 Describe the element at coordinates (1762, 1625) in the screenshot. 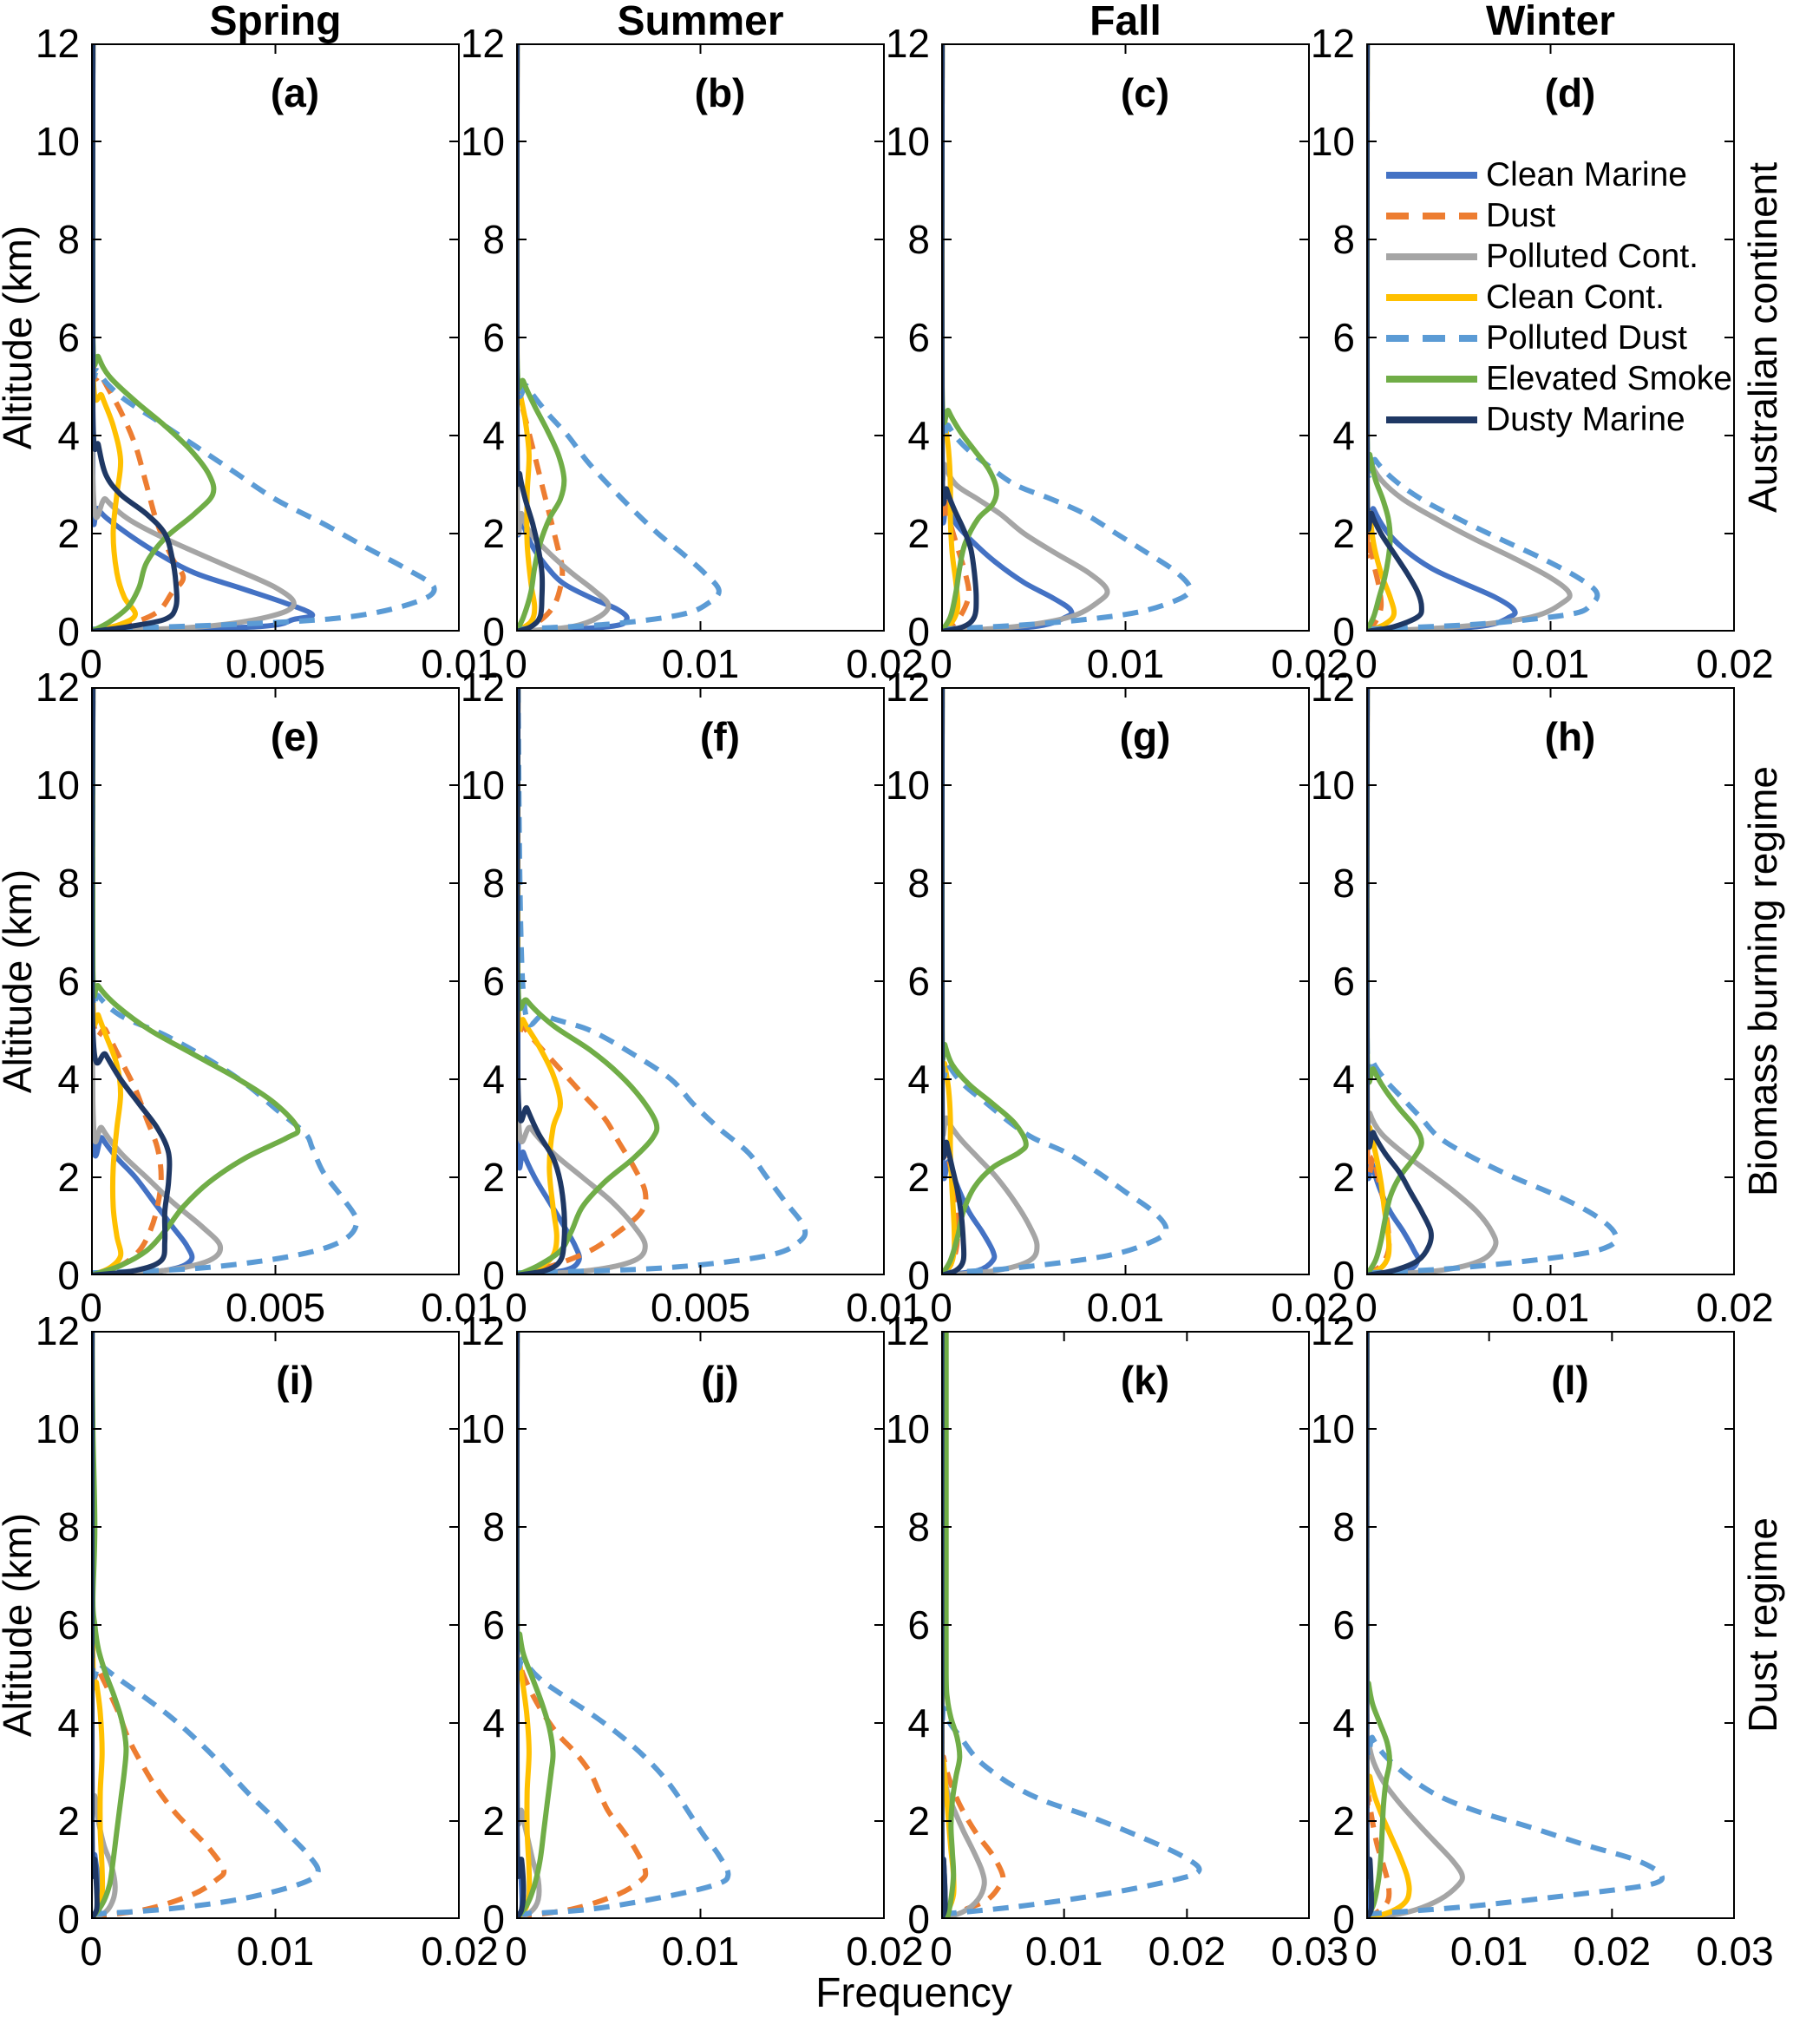

I see `row-label: Dust regime` at that location.